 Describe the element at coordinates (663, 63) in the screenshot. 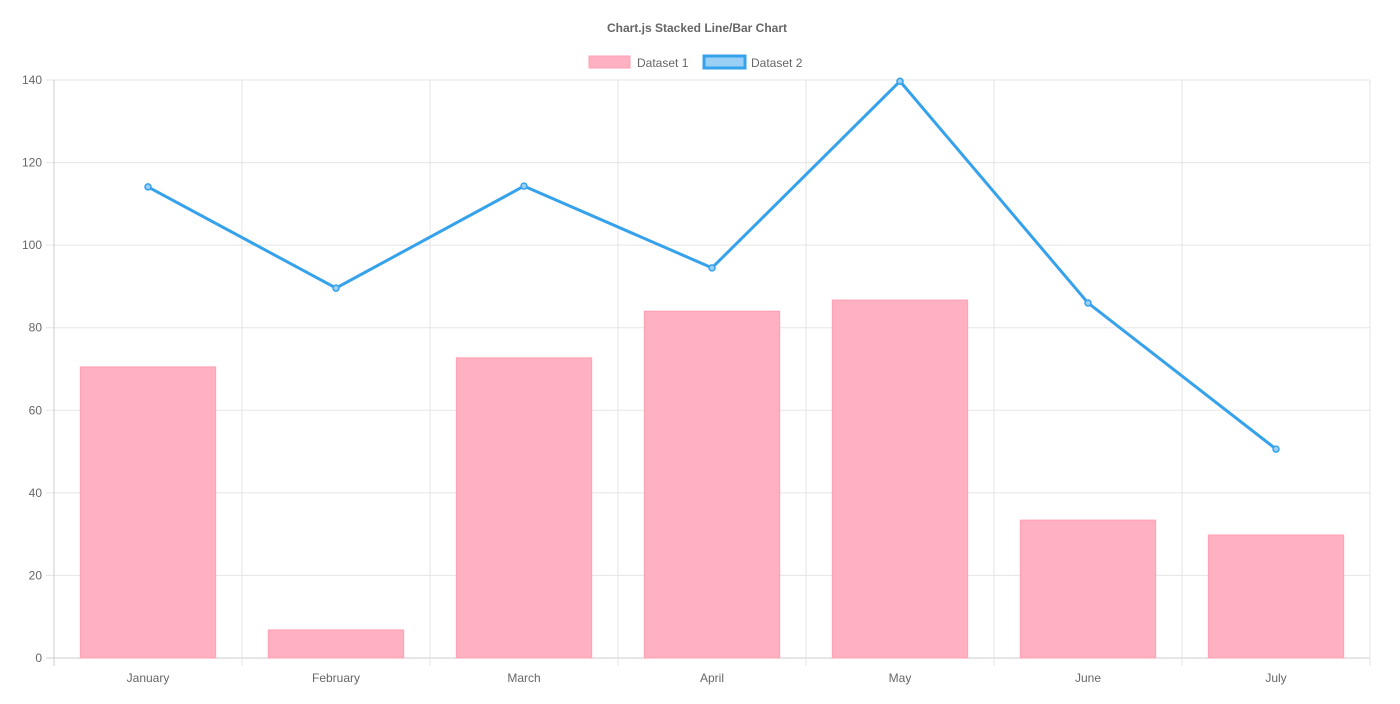

I see `legend-label-dataset-1: Dataset 1` at that location.